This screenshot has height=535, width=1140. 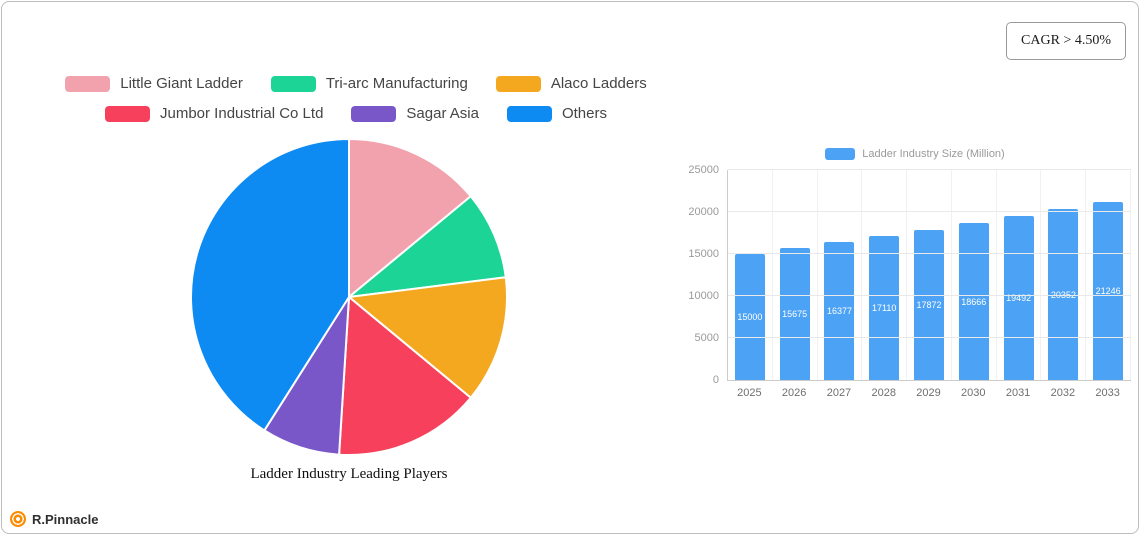 I want to click on bar-value-label: 15000, so click(x=750, y=317).